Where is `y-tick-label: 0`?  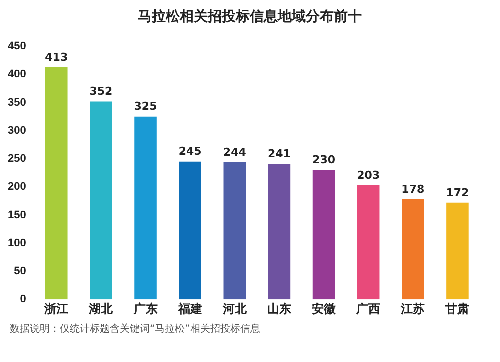
y-tick-label: 0 is located at coordinates (23, 300).